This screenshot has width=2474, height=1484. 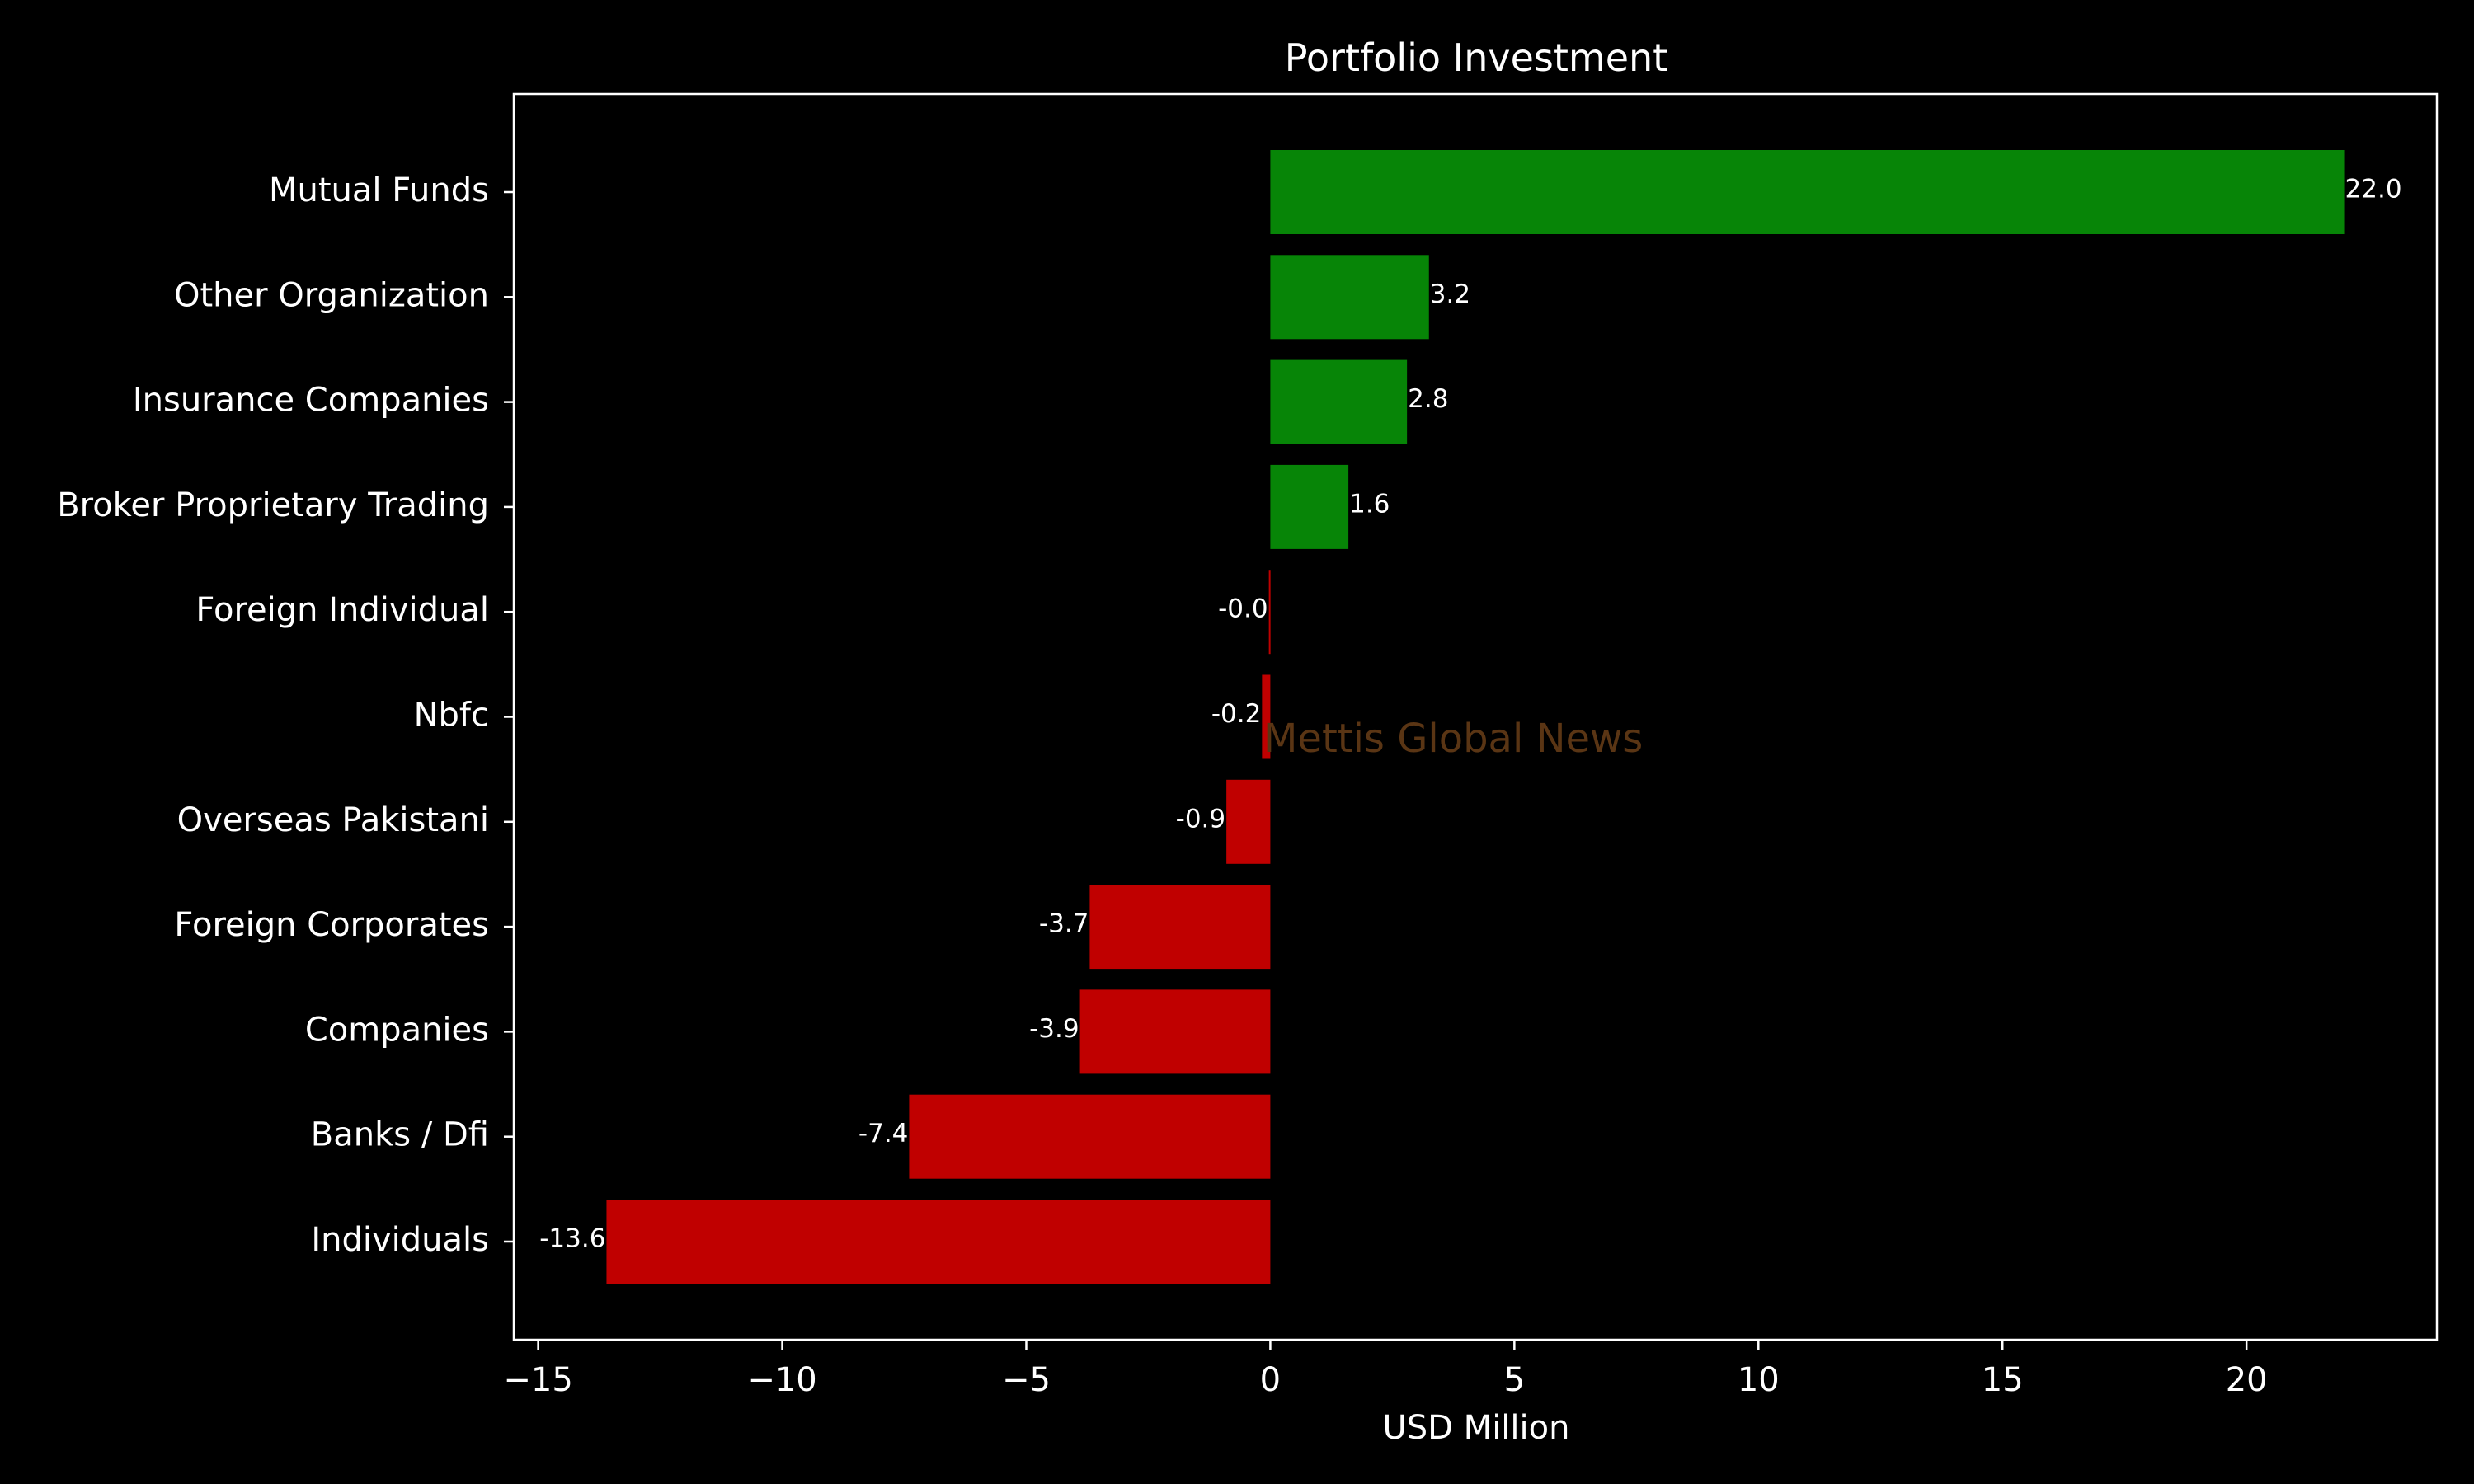 I want to click on category-label-insurance-companies: Insurance Companies, so click(x=311, y=401).